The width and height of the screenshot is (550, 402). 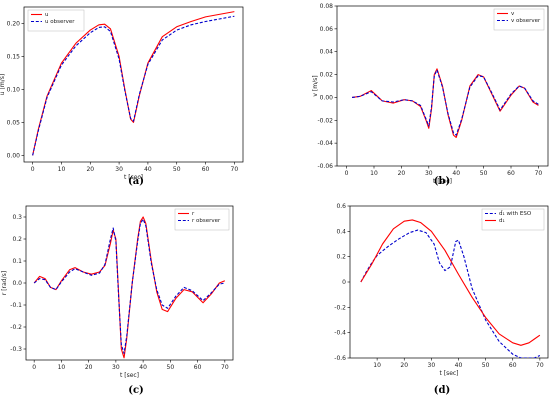 I want to click on y-tick-label: 0, so click(x=344, y=282).